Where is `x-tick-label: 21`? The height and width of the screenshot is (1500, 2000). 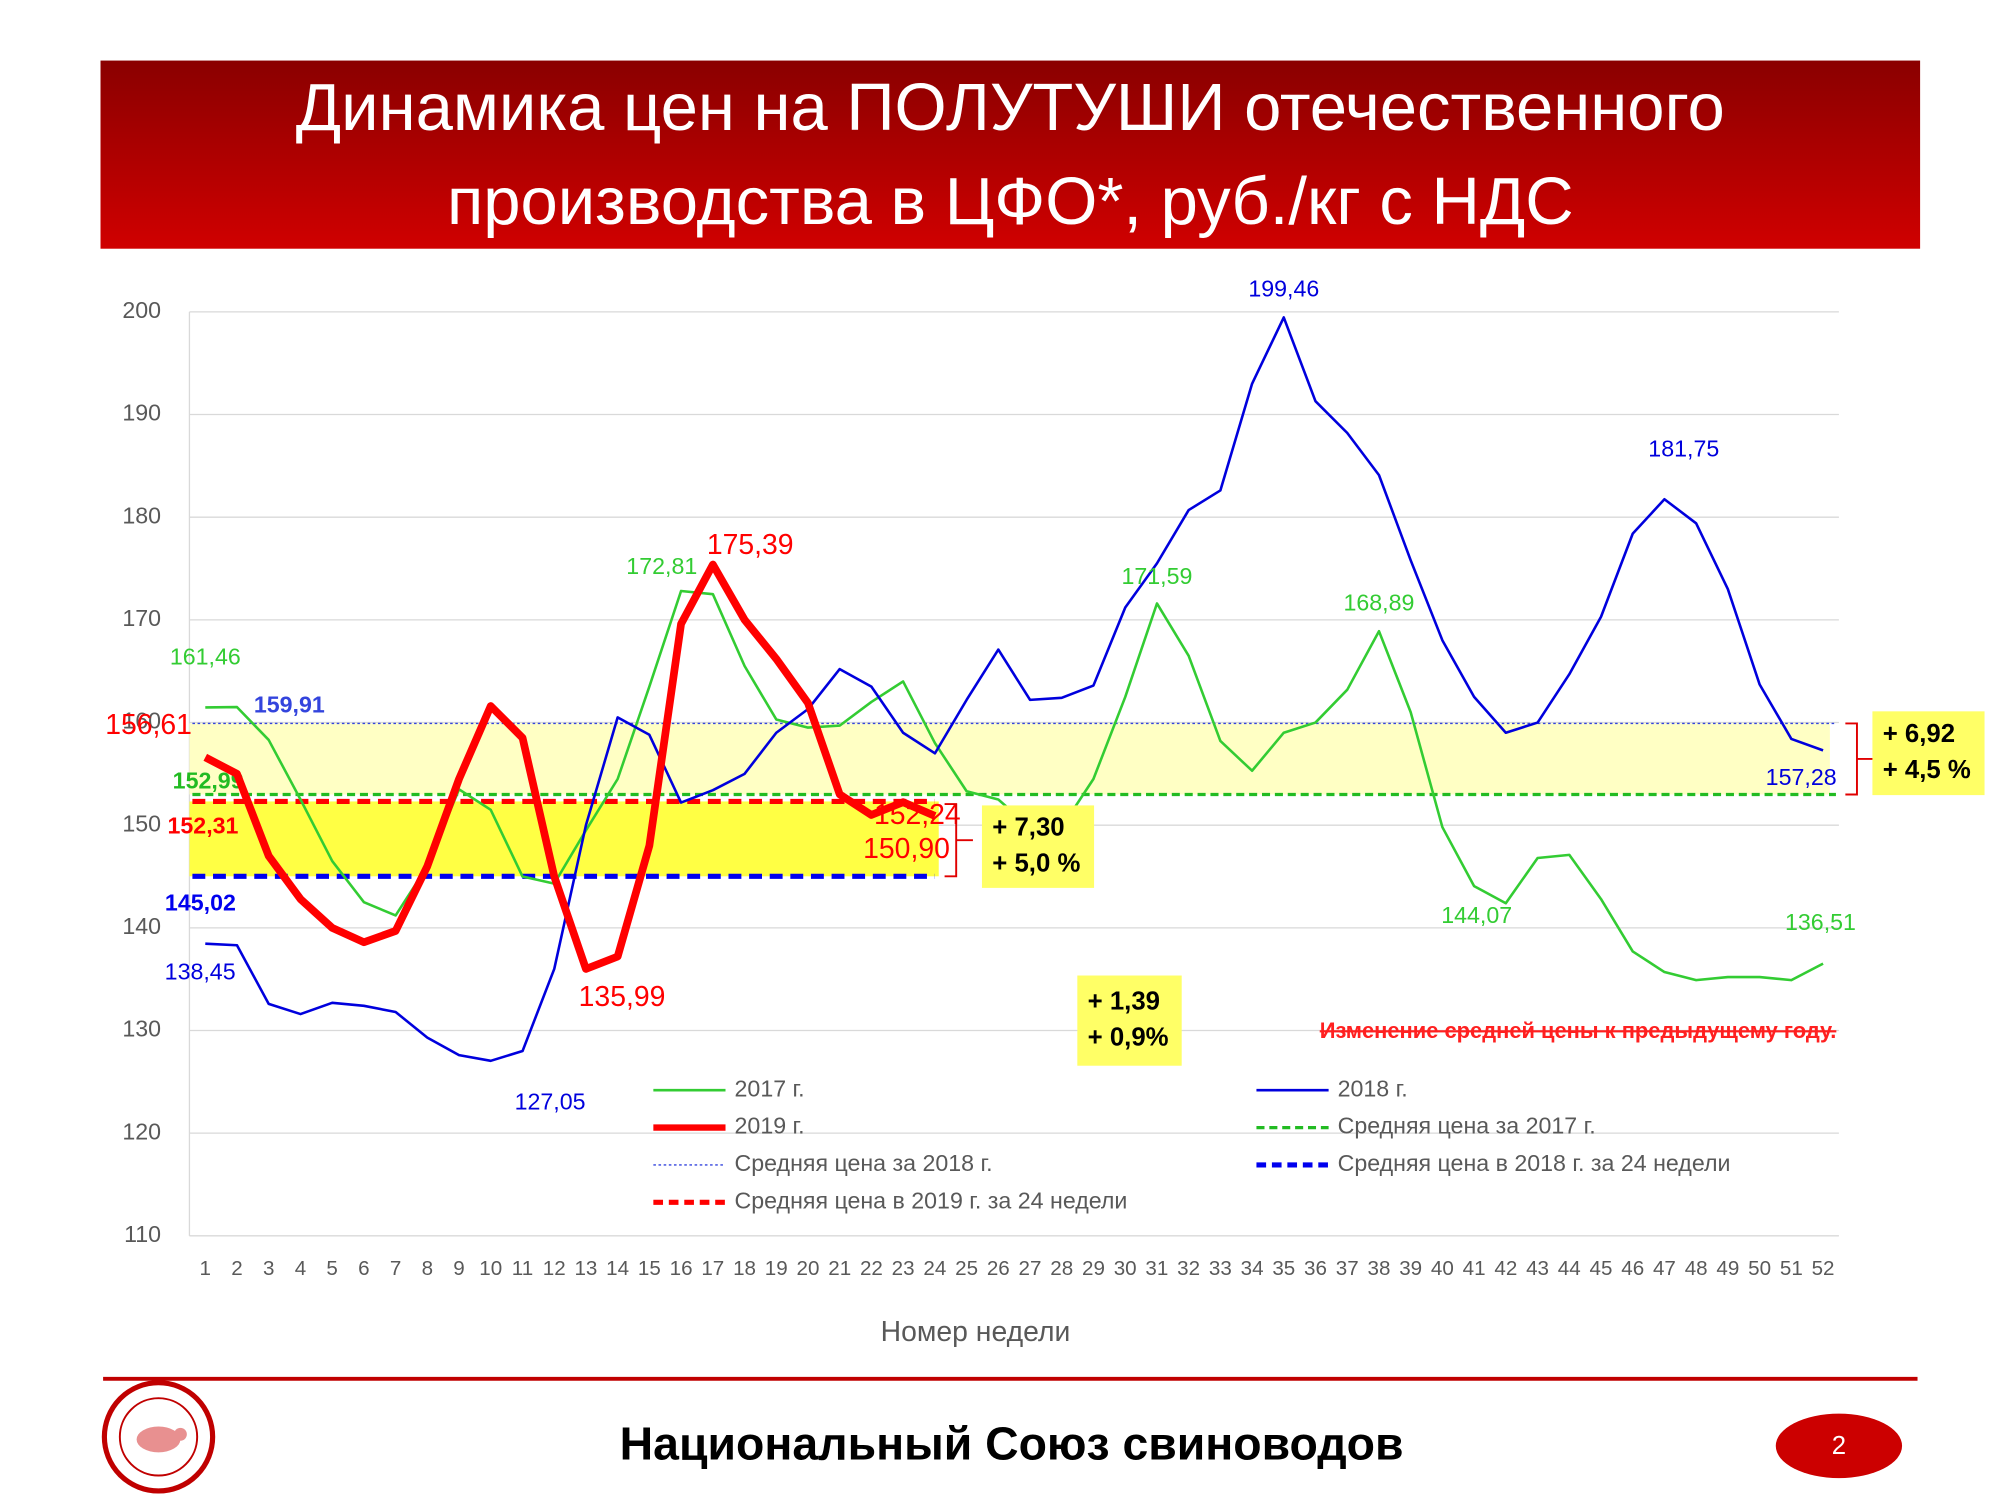 x-tick-label: 21 is located at coordinates (839, 1268).